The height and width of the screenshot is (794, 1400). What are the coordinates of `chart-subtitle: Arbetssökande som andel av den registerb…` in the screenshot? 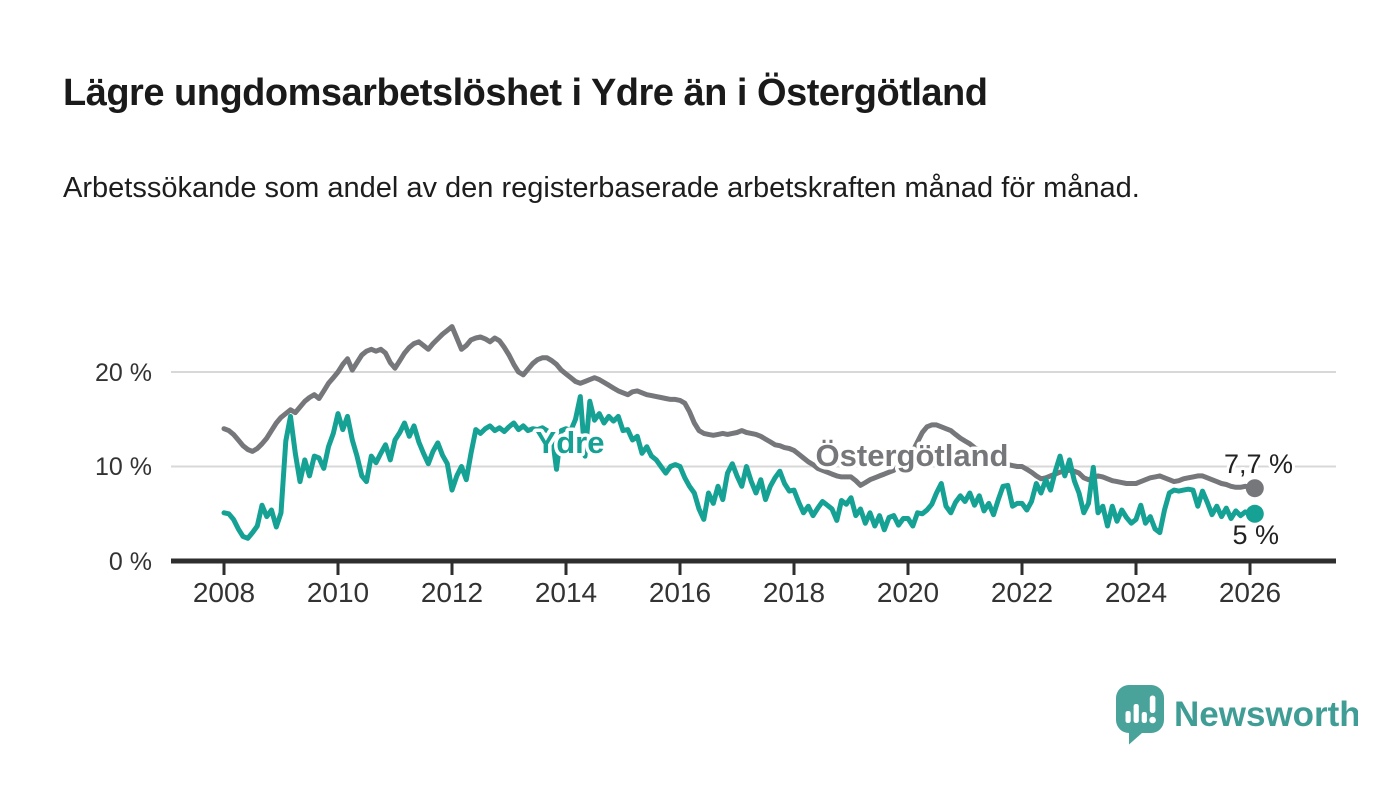 It's located at (601, 188).